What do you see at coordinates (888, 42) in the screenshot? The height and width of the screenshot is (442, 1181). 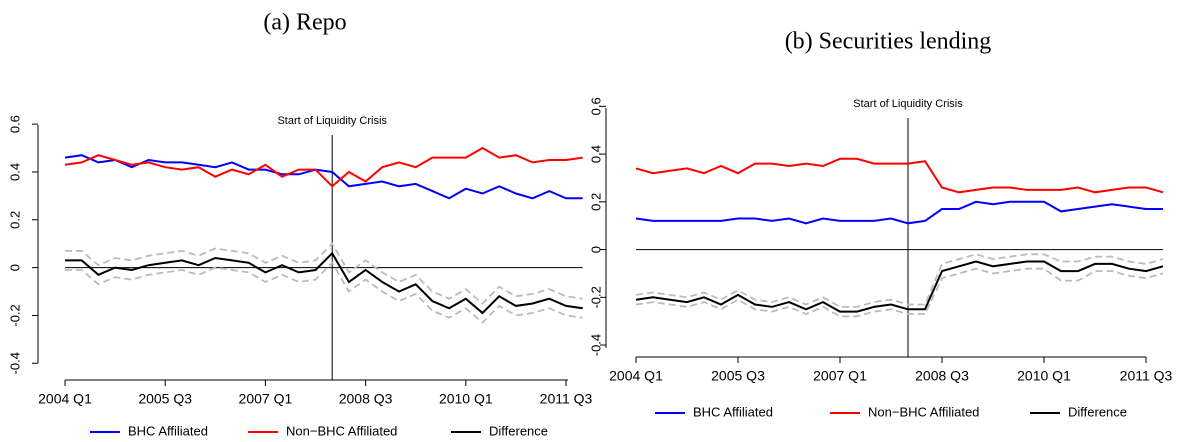 I see `panel-title: (b) Securities lending` at bounding box center [888, 42].